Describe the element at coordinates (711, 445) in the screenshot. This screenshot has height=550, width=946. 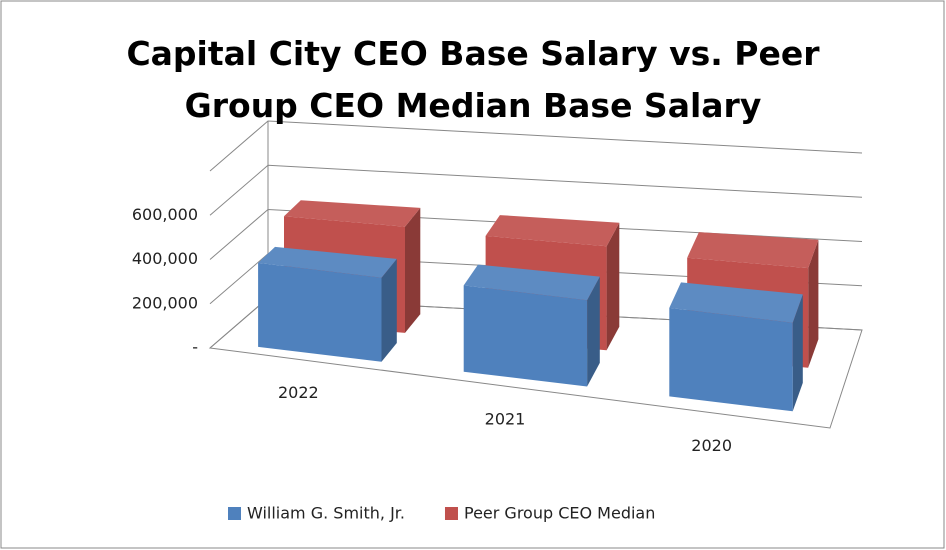
I see `x-tick-label: 2020` at that location.